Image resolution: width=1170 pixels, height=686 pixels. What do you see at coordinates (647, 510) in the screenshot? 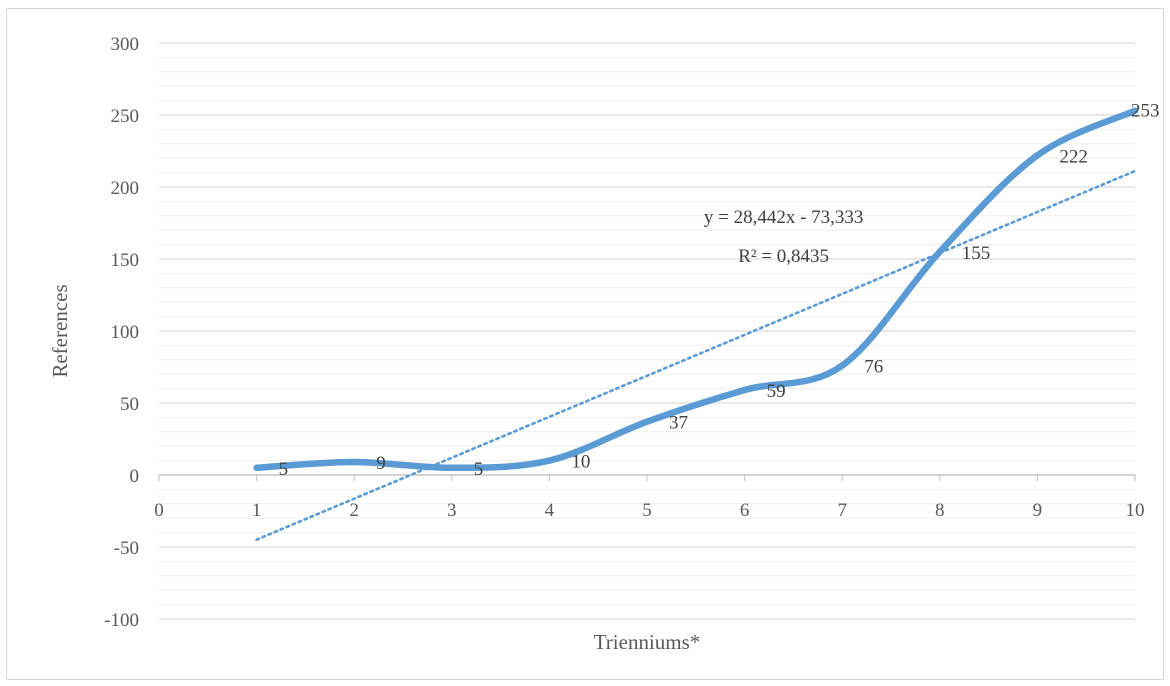
I see `x-tick-label: 5` at bounding box center [647, 510].